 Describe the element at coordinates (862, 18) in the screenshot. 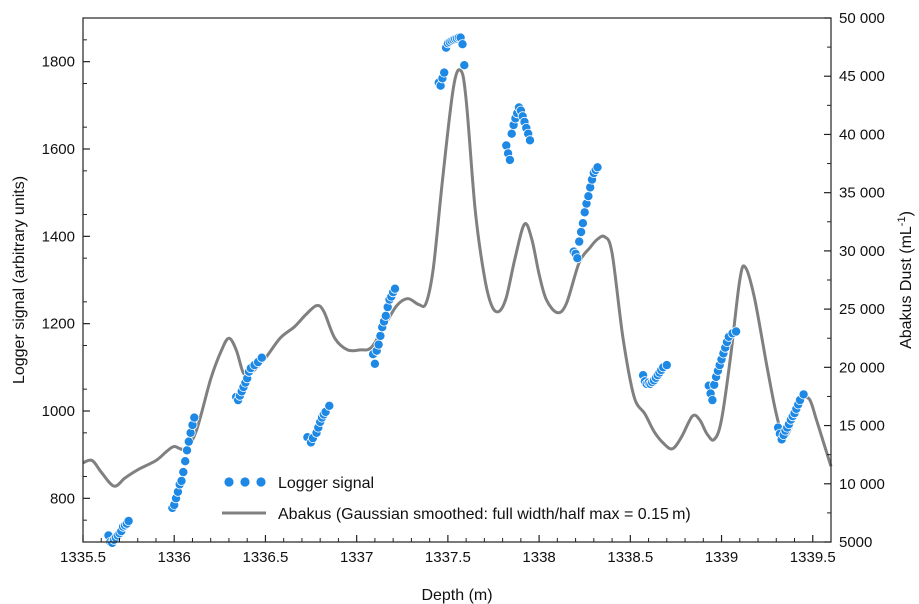

I see `y-right-tick-label: 50 000` at that location.